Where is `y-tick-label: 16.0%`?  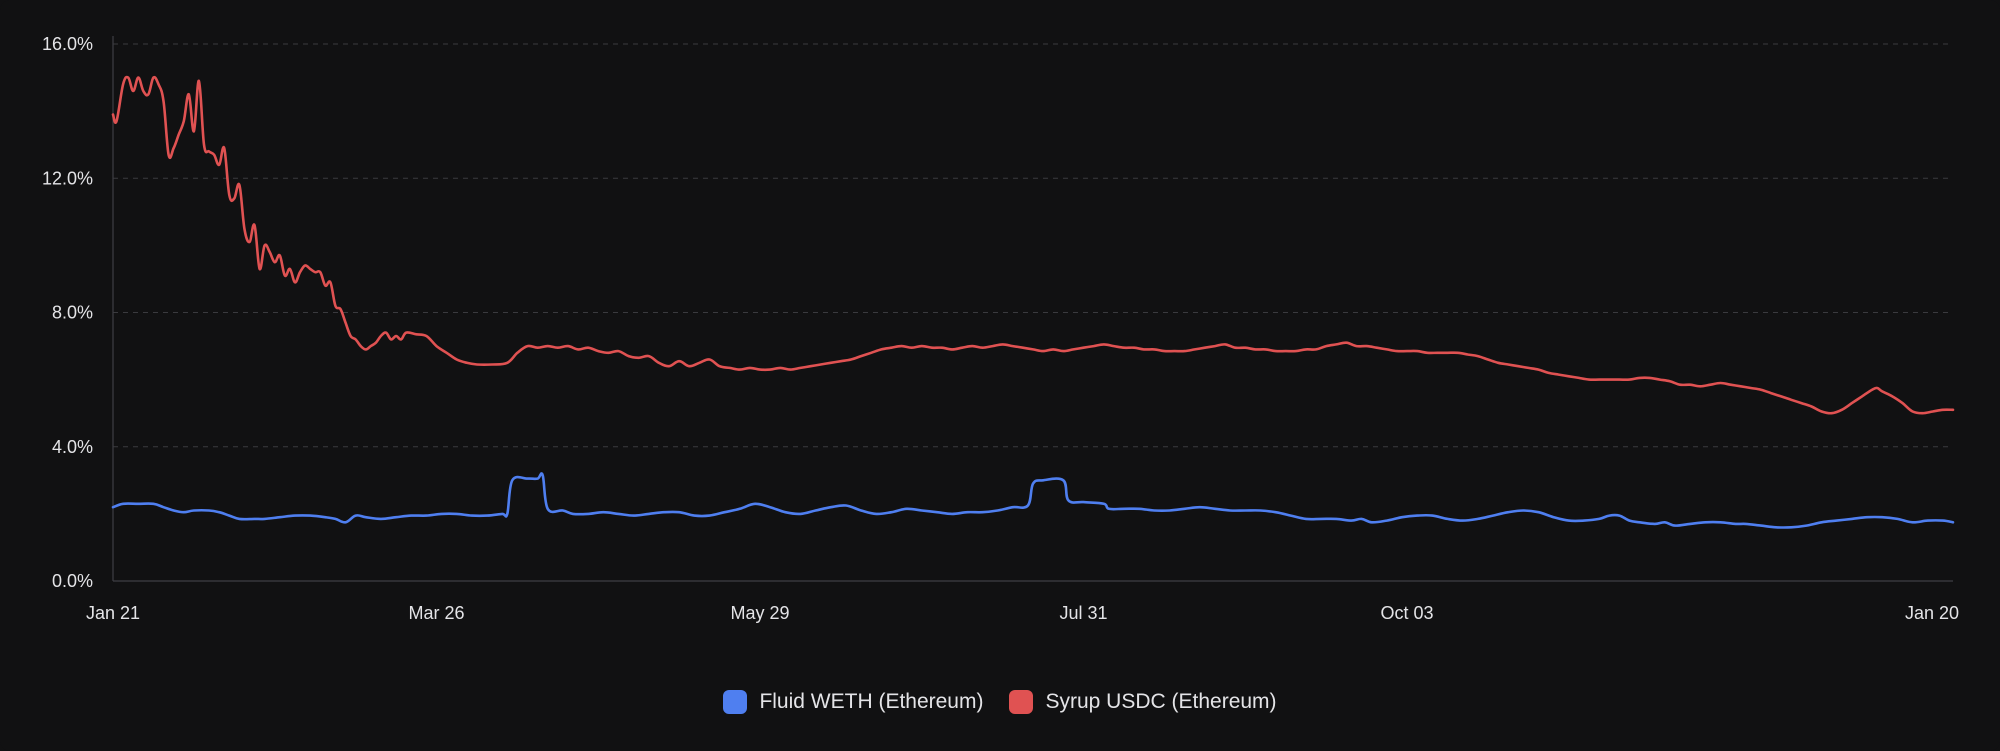
y-tick-label: 16.0% is located at coordinates (67, 44).